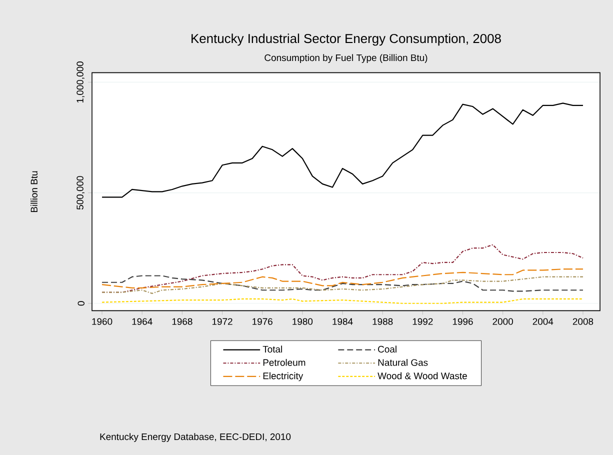  What do you see at coordinates (502, 321) in the screenshot?
I see `x-tick-label: 2000` at bounding box center [502, 321].